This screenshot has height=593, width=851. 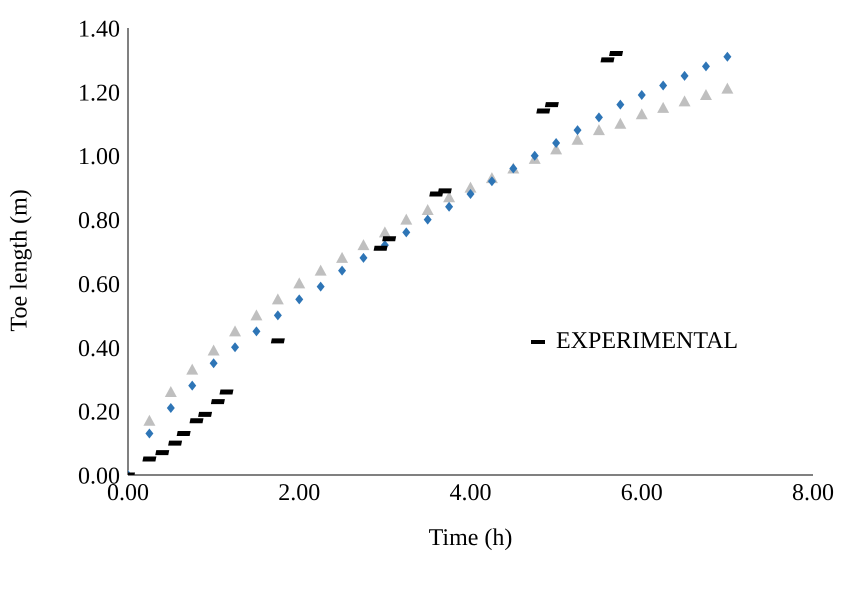 What do you see at coordinates (813, 493) in the screenshot?
I see `x-tick-label: 8.00` at bounding box center [813, 493].